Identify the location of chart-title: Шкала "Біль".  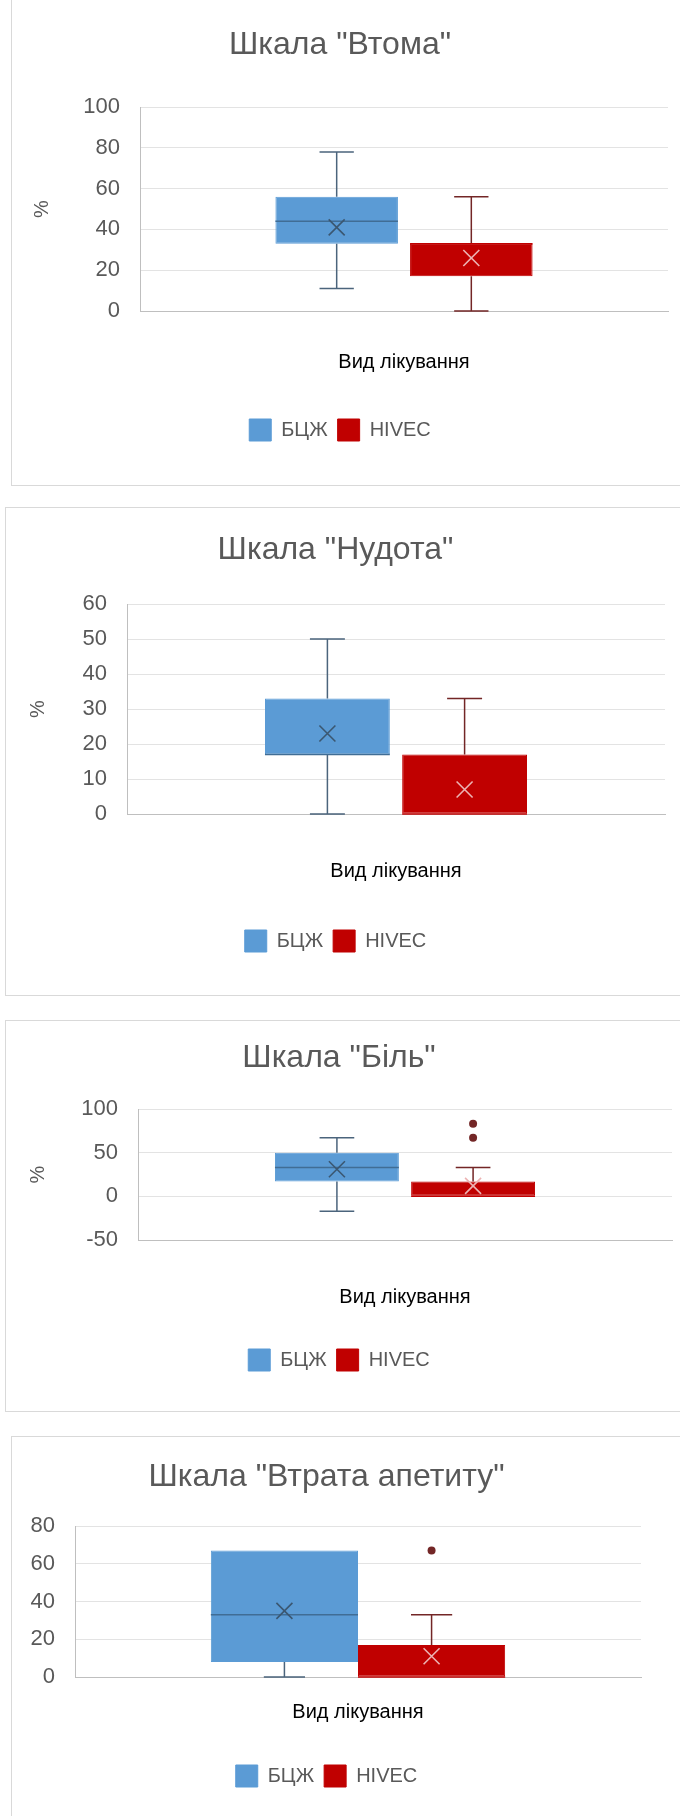
(339, 1055).